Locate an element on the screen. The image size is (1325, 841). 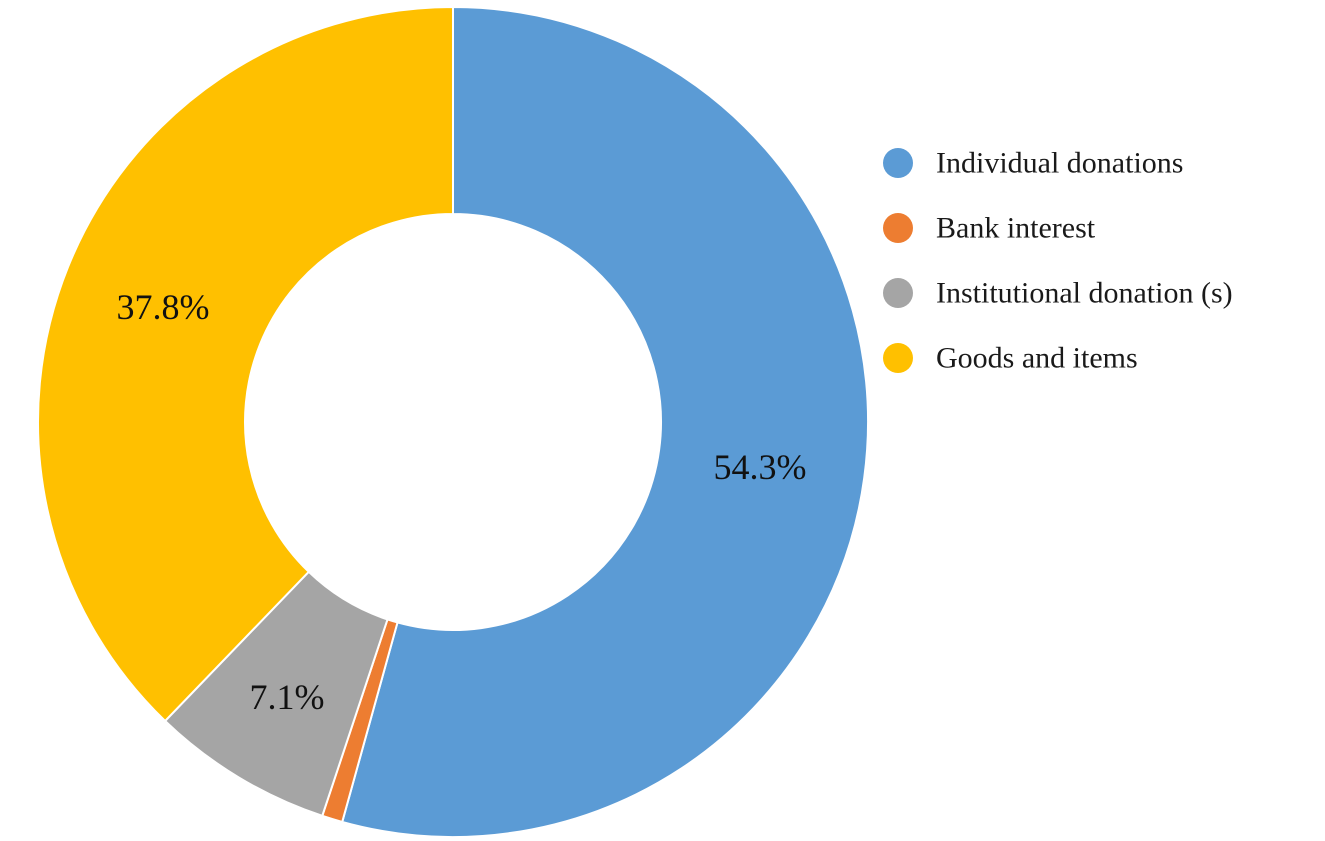
data-label-goods-and-items: 37.8% is located at coordinates (163, 307).